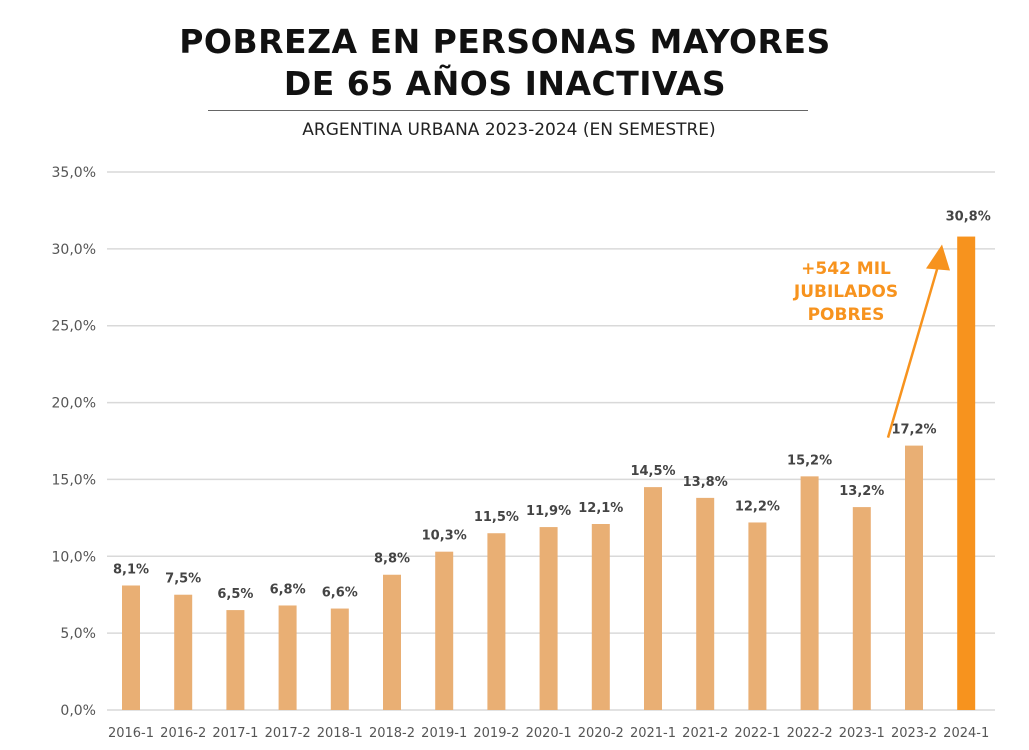  What do you see at coordinates (914, 733) in the screenshot?
I see `x-tick-label: 2023-2` at bounding box center [914, 733].